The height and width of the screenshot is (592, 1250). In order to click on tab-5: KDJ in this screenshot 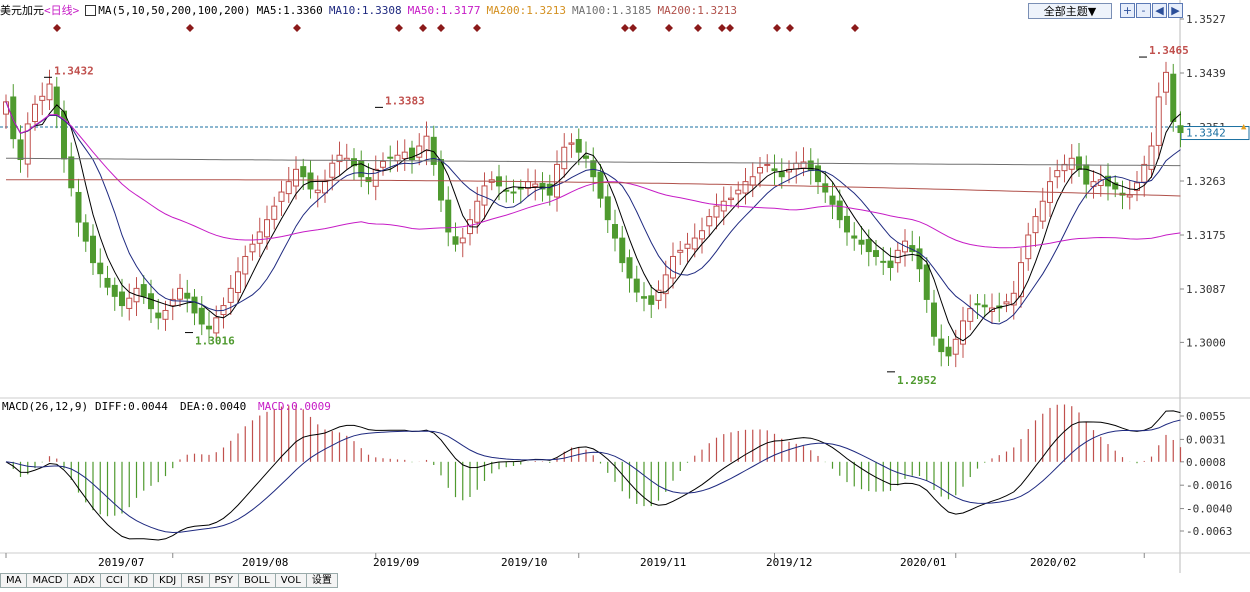, I will do `click(168, 580)`.